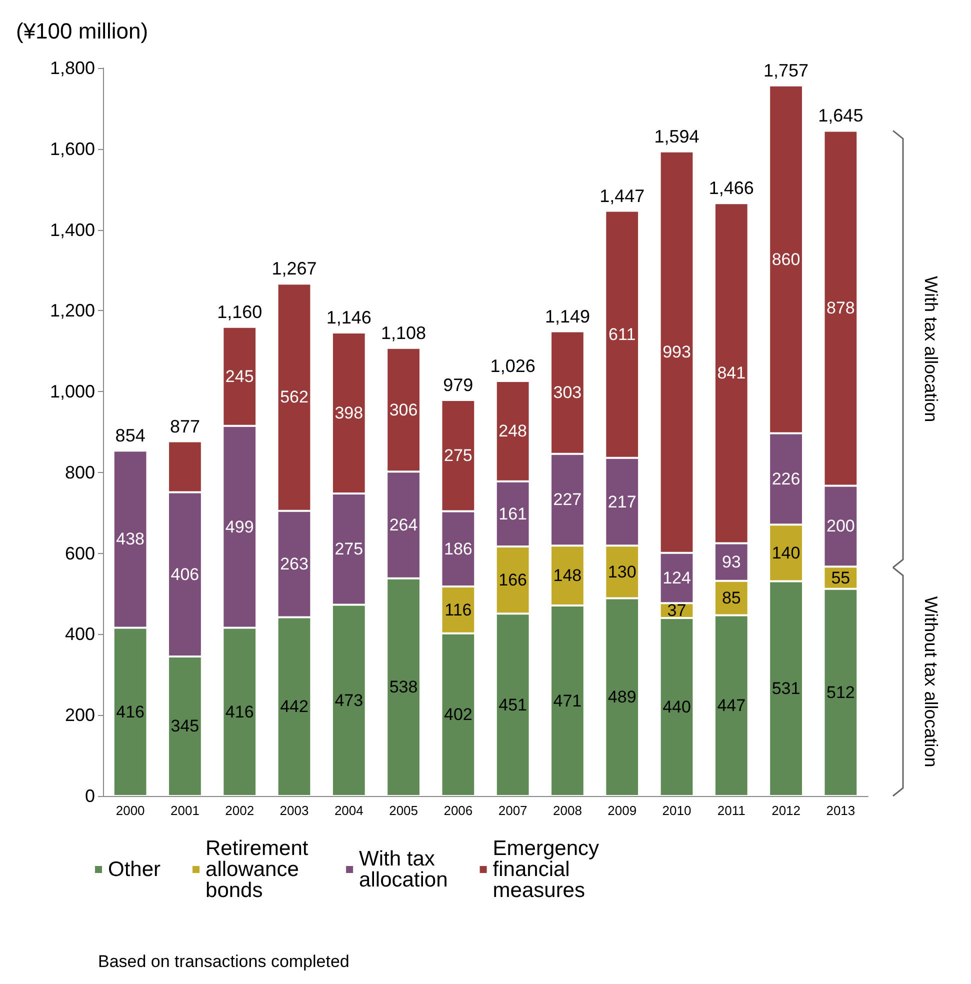 The width and height of the screenshot is (971, 984). What do you see at coordinates (185, 574) in the screenshot?
I see `data-label: 406` at bounding box center [185, 574].